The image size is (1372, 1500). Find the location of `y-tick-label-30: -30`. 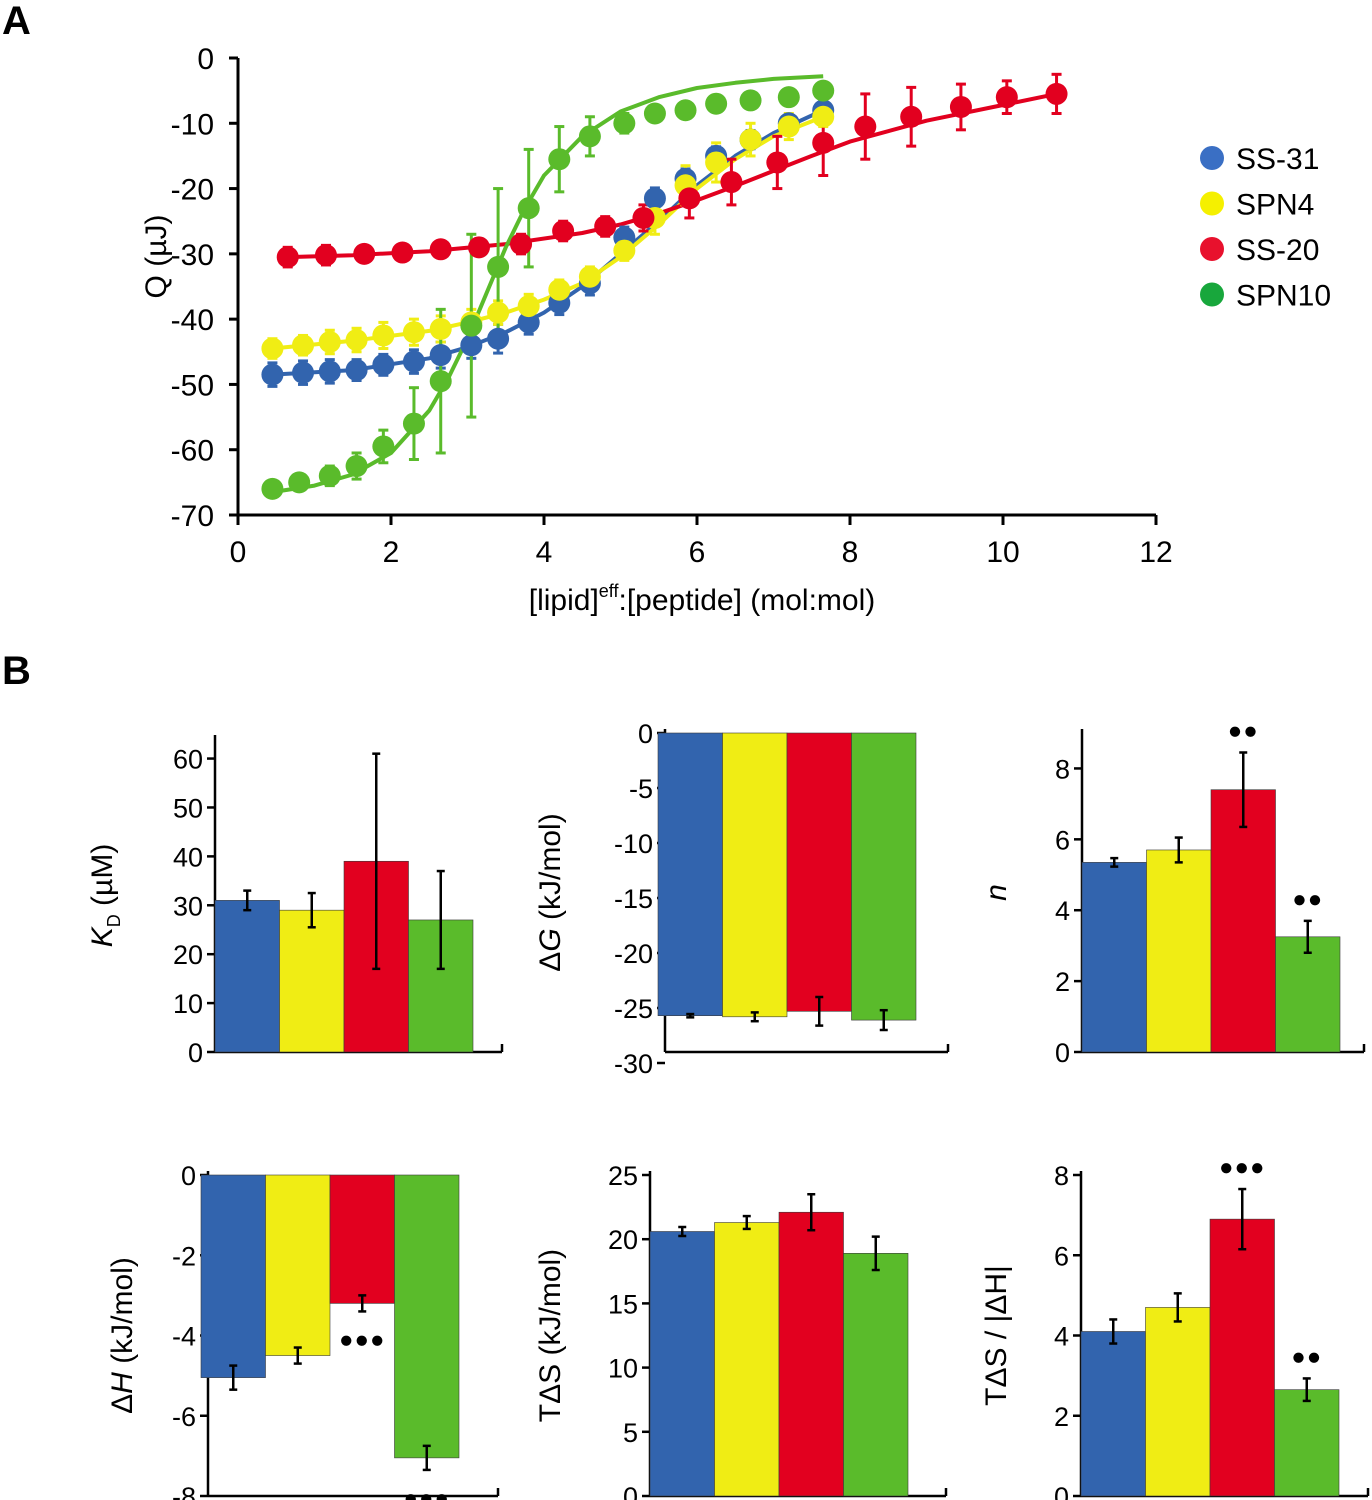

y-tick-label-30: -30 is located at coordinates (192, 255).